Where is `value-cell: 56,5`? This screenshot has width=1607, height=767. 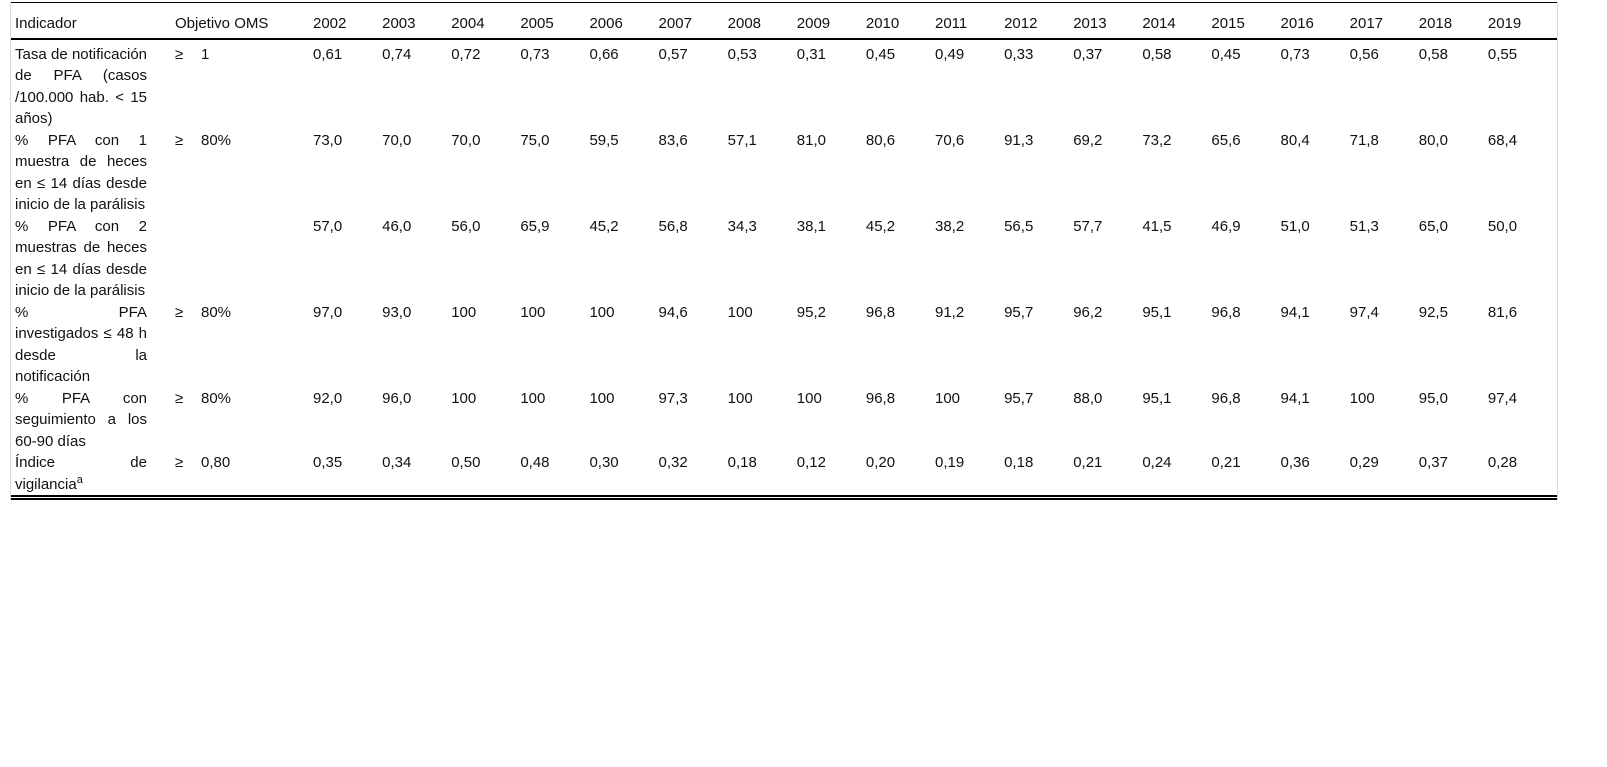
value-cell: 56,5 is located at coordinates (1019, 226).